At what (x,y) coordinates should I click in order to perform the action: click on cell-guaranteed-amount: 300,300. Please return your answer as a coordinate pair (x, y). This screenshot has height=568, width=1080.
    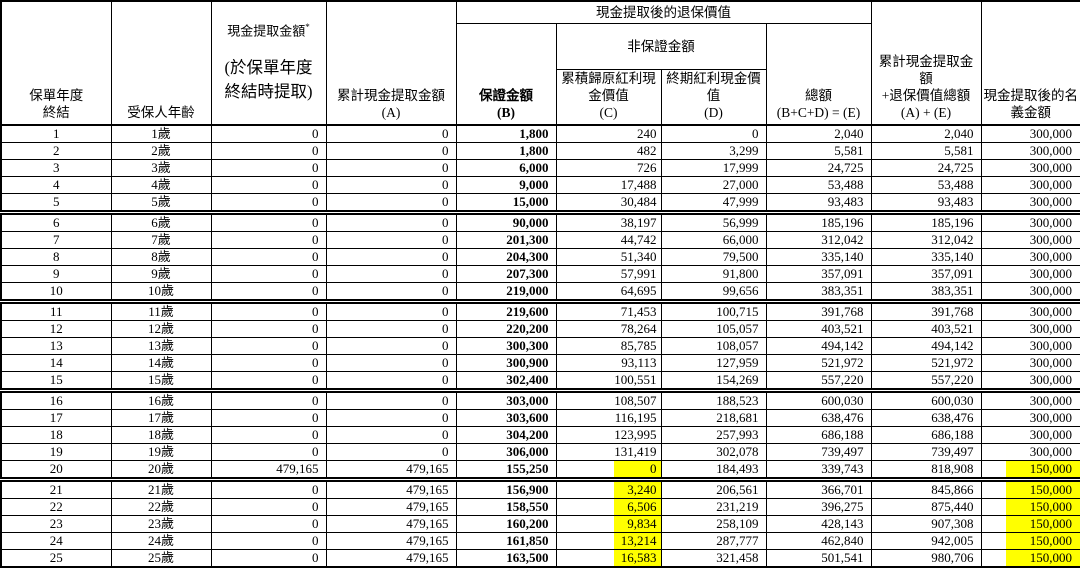
    Looking at the image, I should click on (506, 346).